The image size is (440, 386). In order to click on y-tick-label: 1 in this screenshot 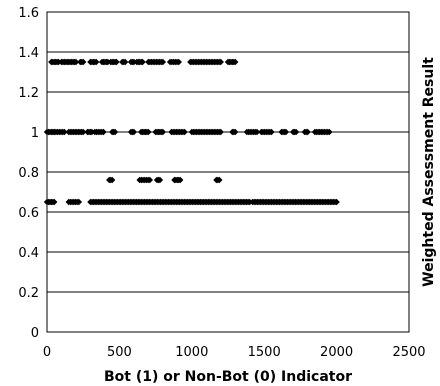, I will do `click(35, 133)`.